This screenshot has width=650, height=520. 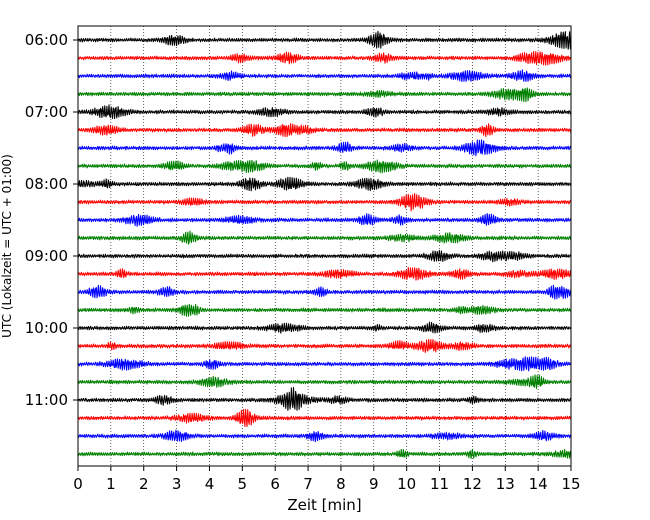 What do you see at coordinates (406, 484) in the screenshot?
I see `x-tick-label: 10` at bounding box center [406, 484].